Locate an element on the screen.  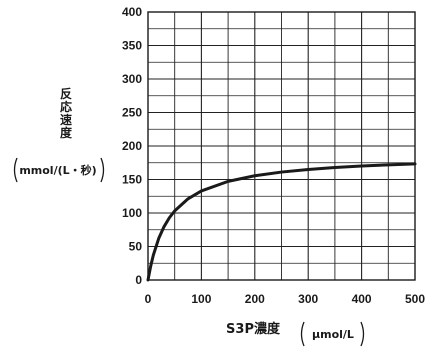
y-tick-label: 100 is located at coordinates (132, 213).